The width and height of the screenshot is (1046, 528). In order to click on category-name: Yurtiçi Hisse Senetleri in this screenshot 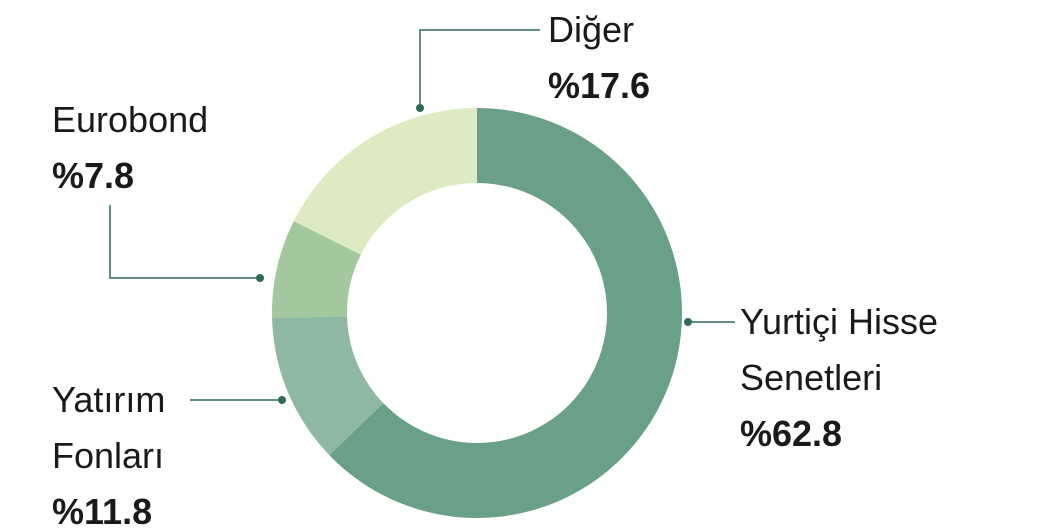, I will do `click(839, 349)`.